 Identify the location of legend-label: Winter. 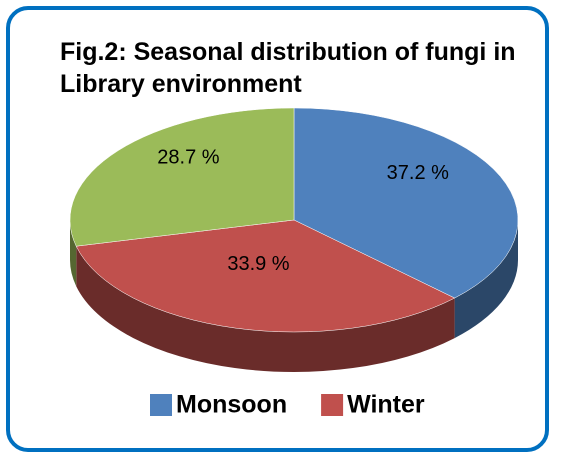
(386, 405).